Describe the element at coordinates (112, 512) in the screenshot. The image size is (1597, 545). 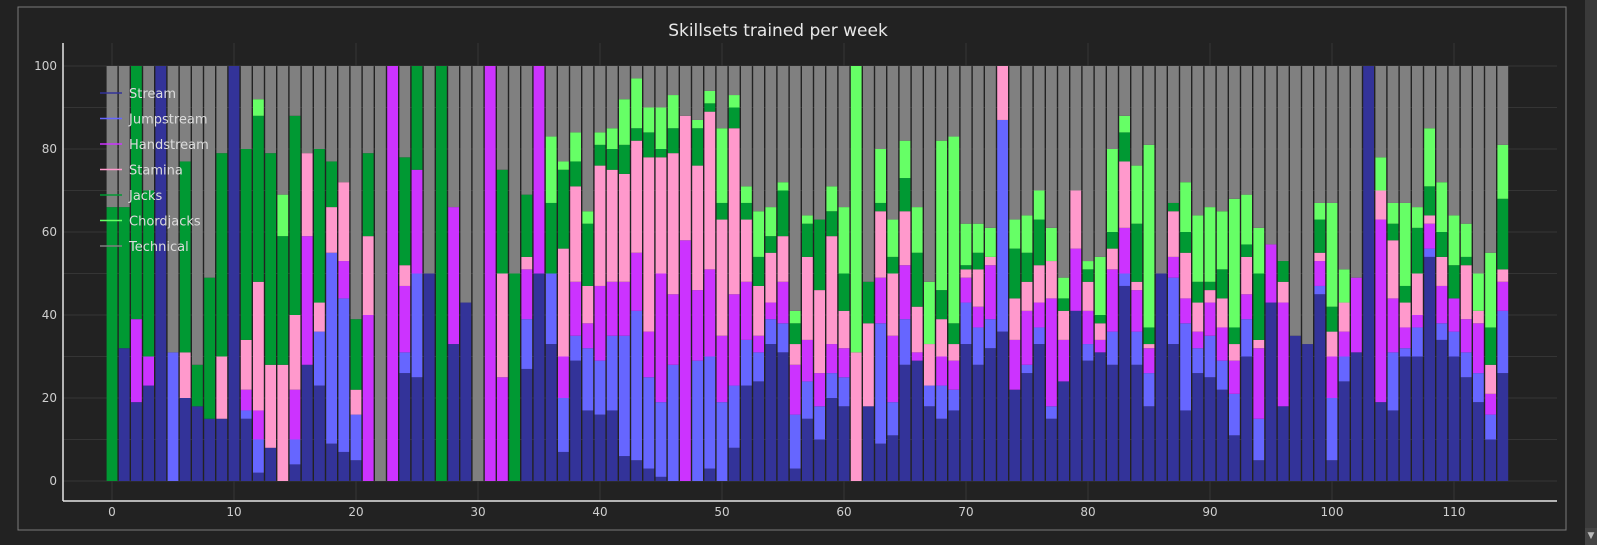
I see `x-tick-label: 0` at that location.